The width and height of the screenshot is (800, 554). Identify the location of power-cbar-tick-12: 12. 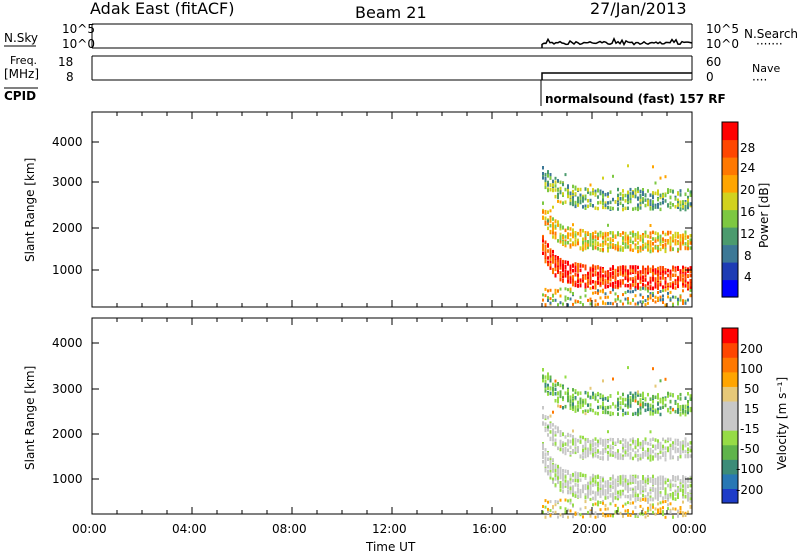
(747, 234).